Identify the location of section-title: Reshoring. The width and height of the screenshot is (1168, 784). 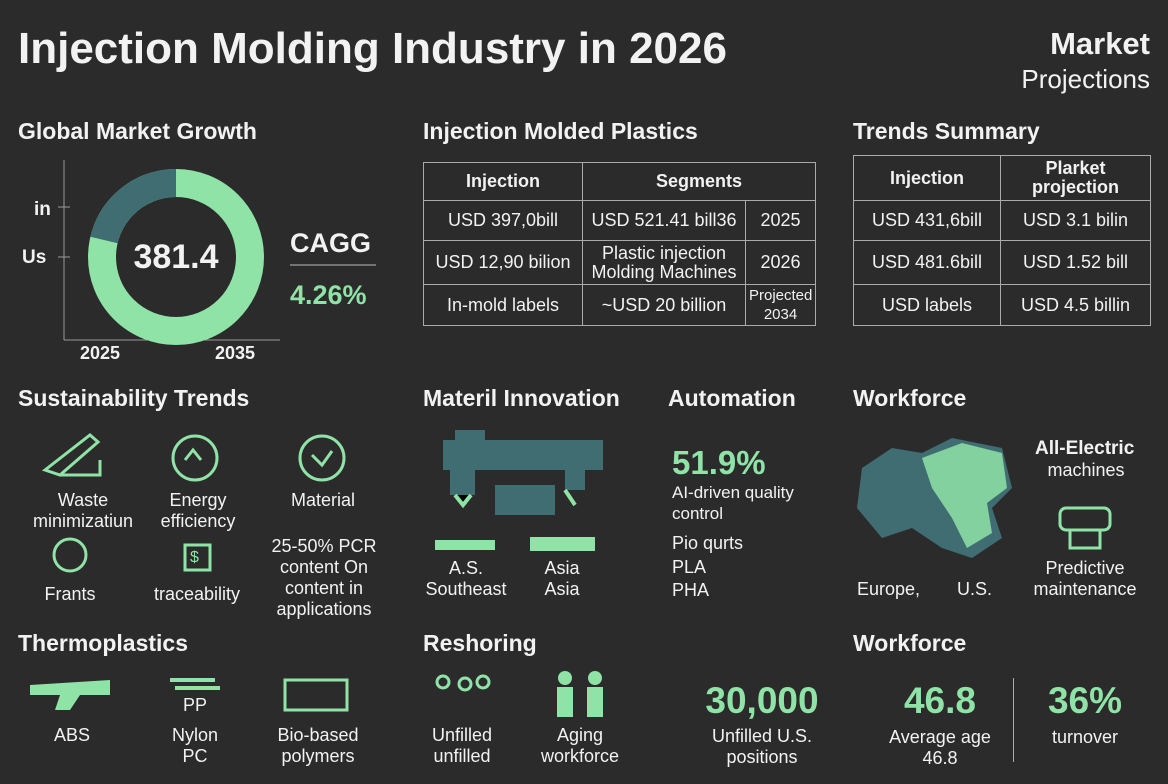
(480, 643).